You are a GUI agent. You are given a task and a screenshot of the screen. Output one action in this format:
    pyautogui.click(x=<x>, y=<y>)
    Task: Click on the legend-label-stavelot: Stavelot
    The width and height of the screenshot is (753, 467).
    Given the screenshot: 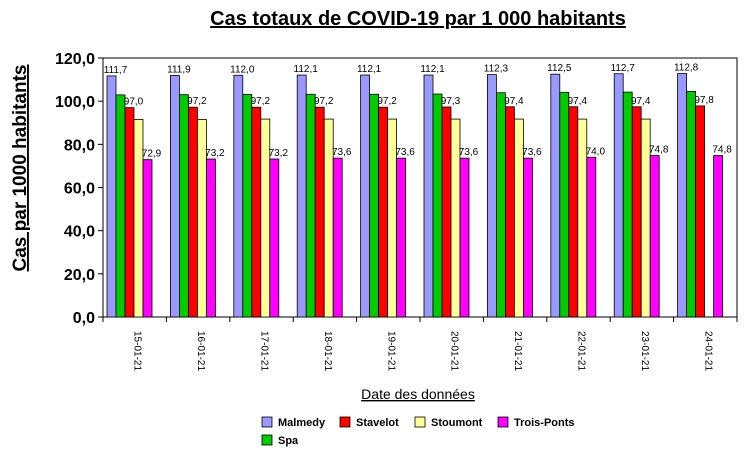 What is the action you would take?
    pyautogui.click(x=377, y=423)
    